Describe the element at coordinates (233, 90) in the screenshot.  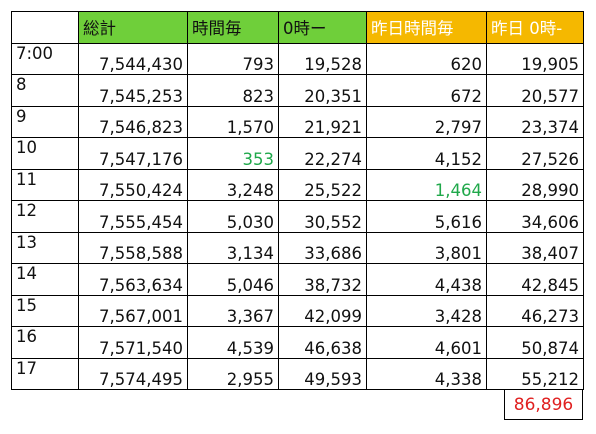
I see `hourly-cell: 823` at that location.